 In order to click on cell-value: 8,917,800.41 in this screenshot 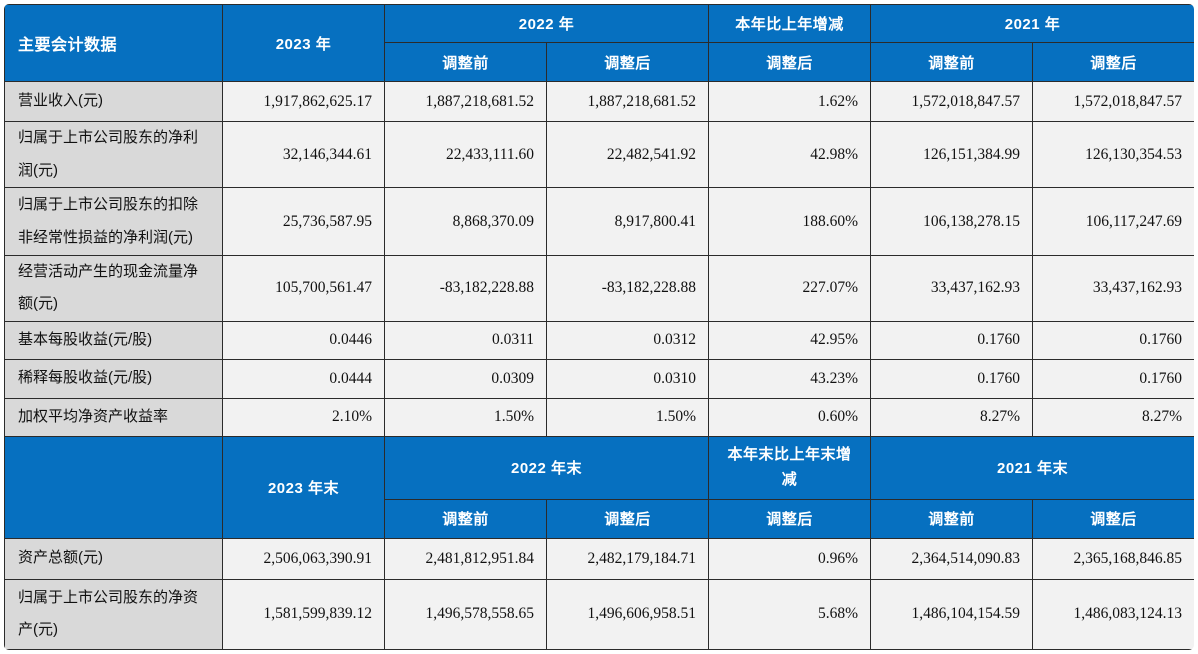, I will do `click(627, 221)`.